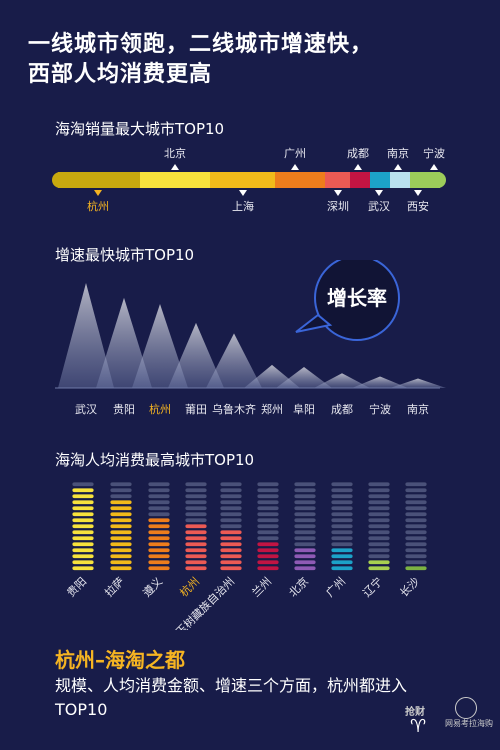  What do you see at coordinates (120, 660) in the screenshot?
I see `footer-title: 杭州–海淘之都` at bounding box center [120, 660].